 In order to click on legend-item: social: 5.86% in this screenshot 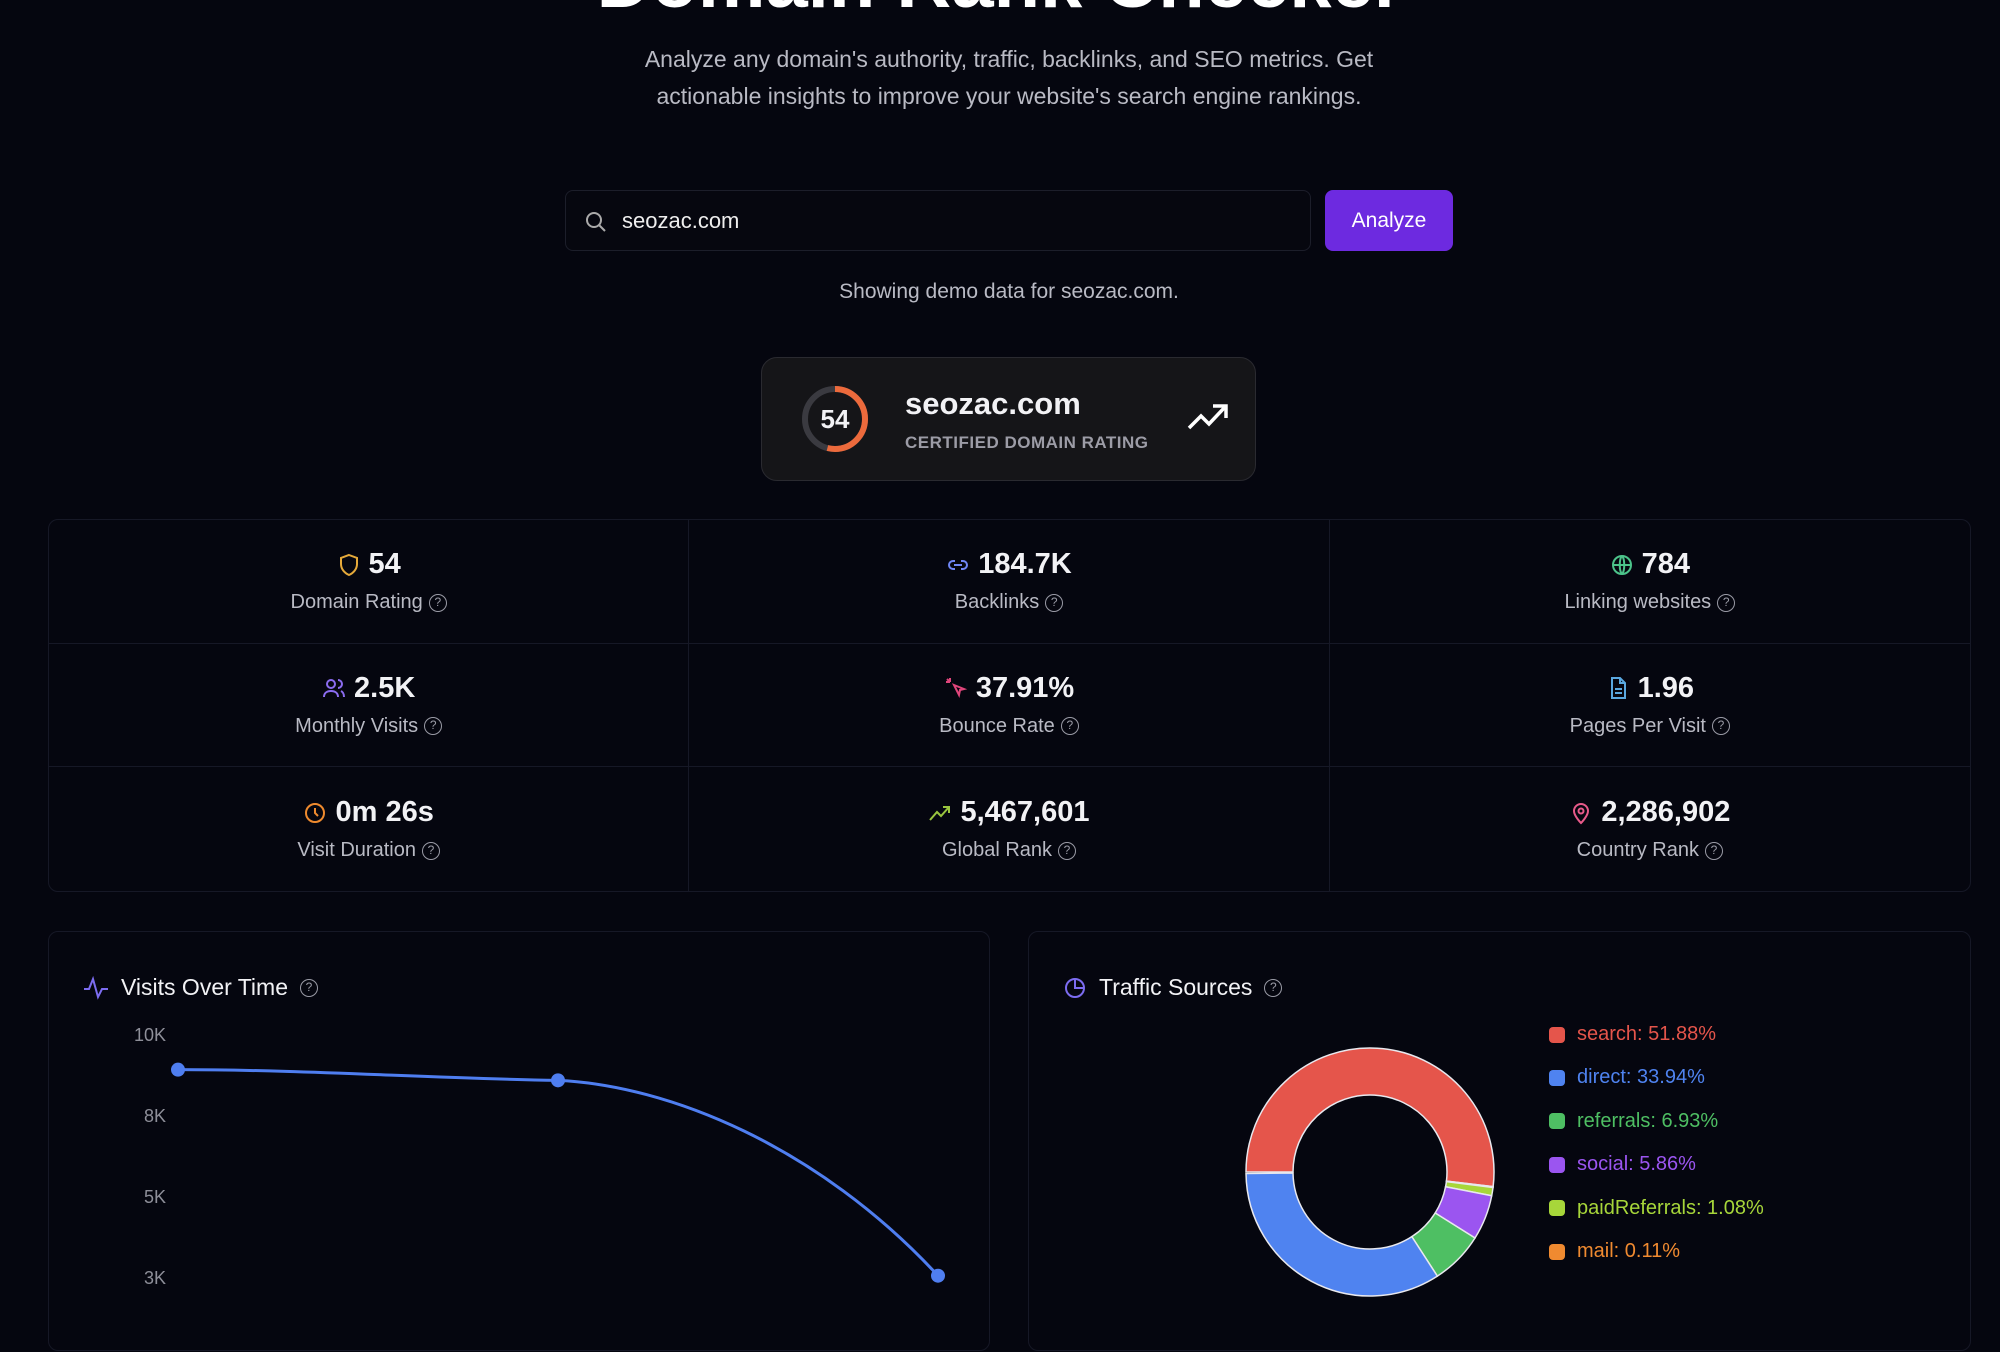, I will do `click(1622, 1164)`.